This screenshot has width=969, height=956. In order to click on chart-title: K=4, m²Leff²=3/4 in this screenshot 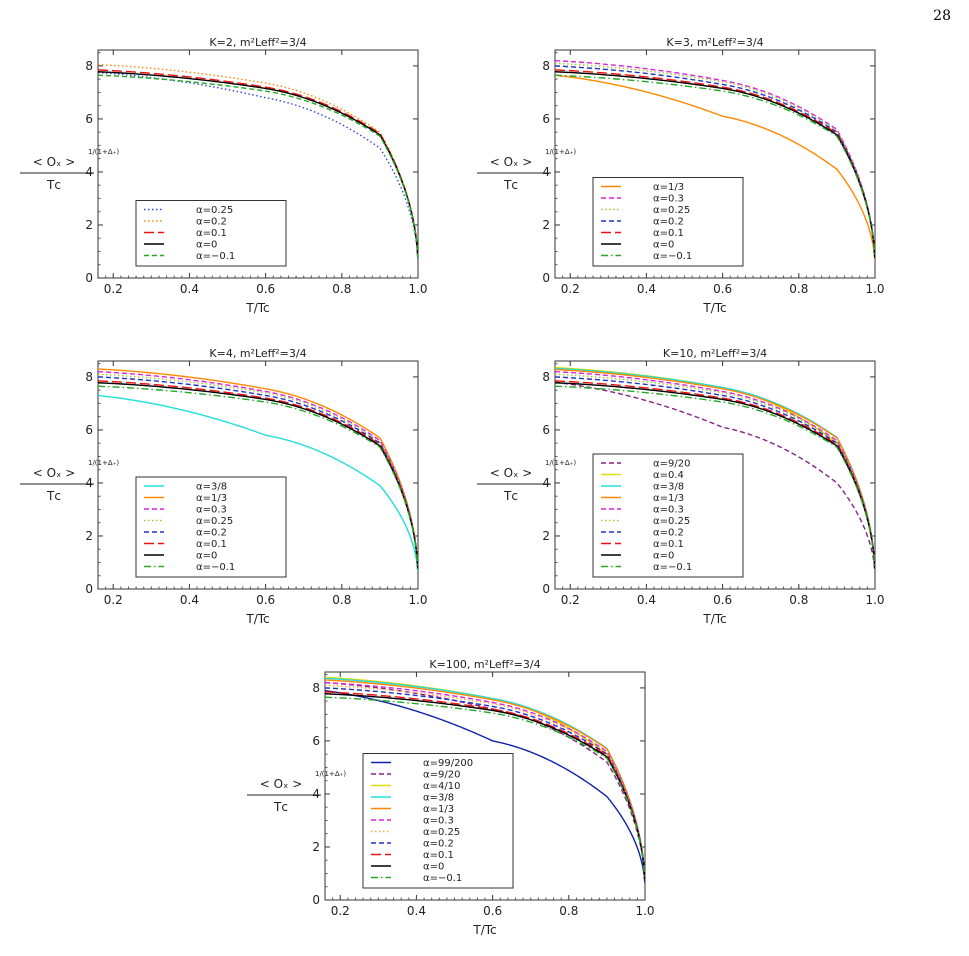, I will do `click(257, 353)`.